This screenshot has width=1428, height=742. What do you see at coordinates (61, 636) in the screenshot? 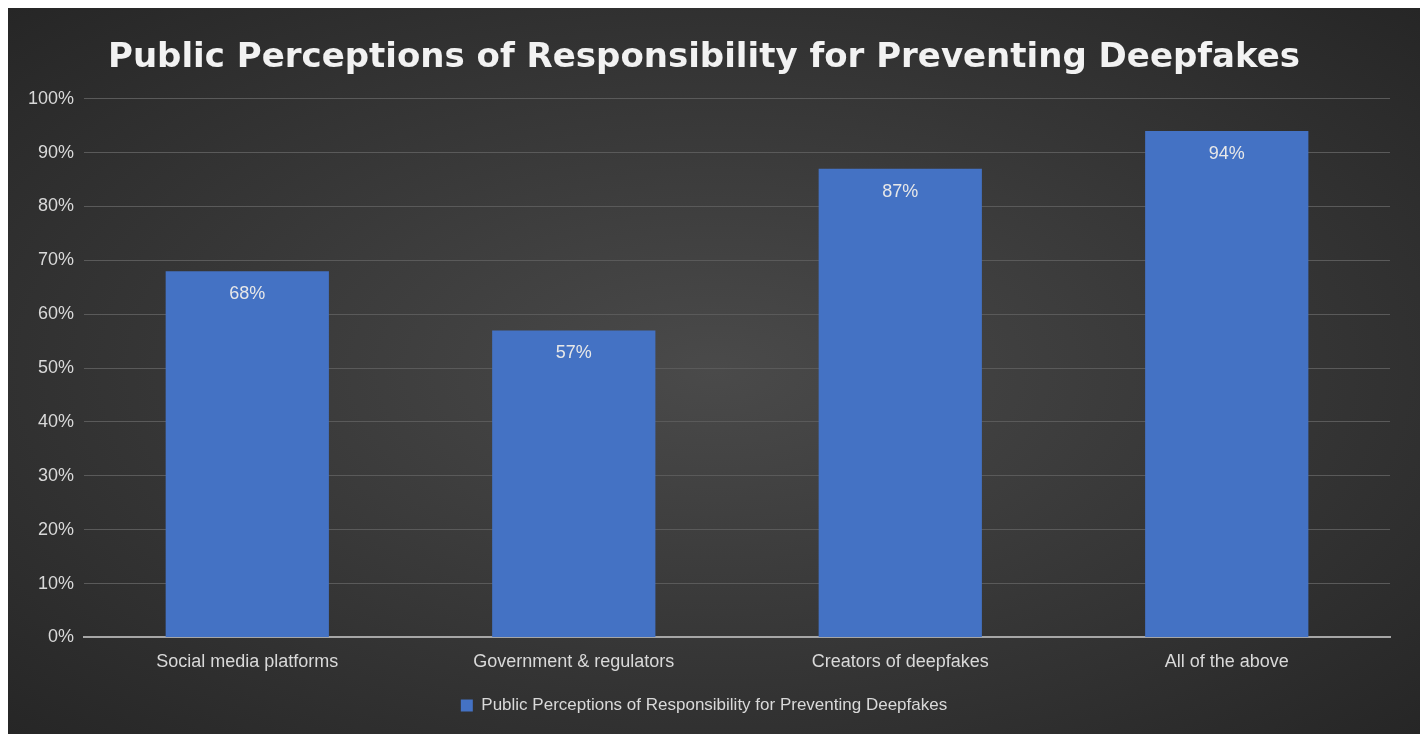
I see `y-tick-label: 0%` at bounding box center [61, 636].